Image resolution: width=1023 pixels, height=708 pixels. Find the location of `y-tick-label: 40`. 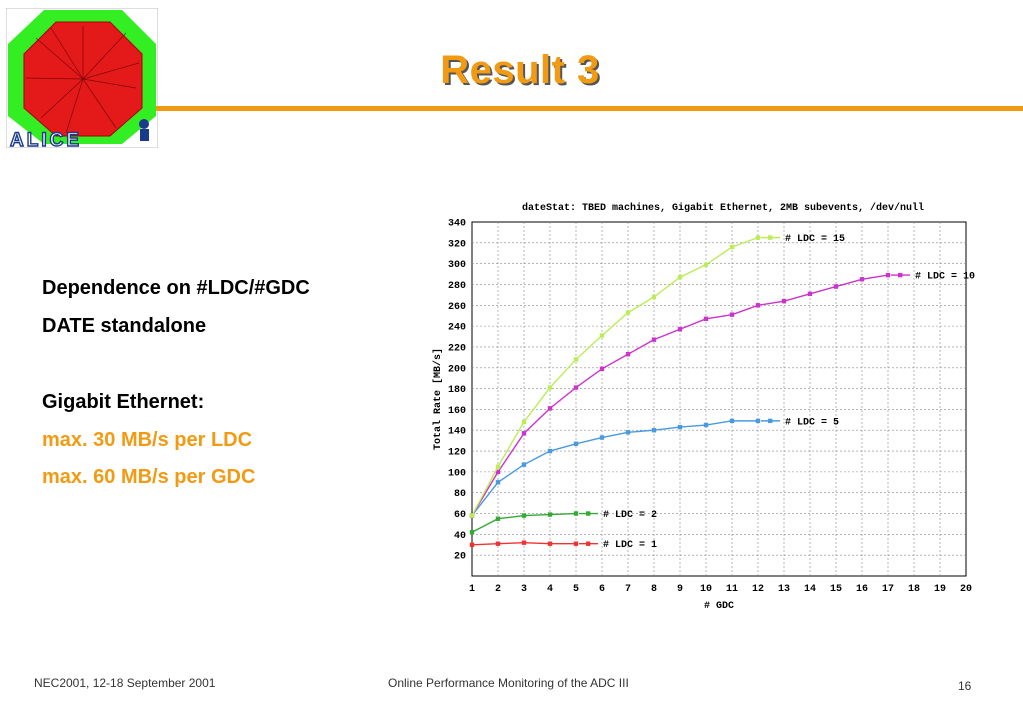

y-tick-label: 40 is located at coordinates (460, 536).